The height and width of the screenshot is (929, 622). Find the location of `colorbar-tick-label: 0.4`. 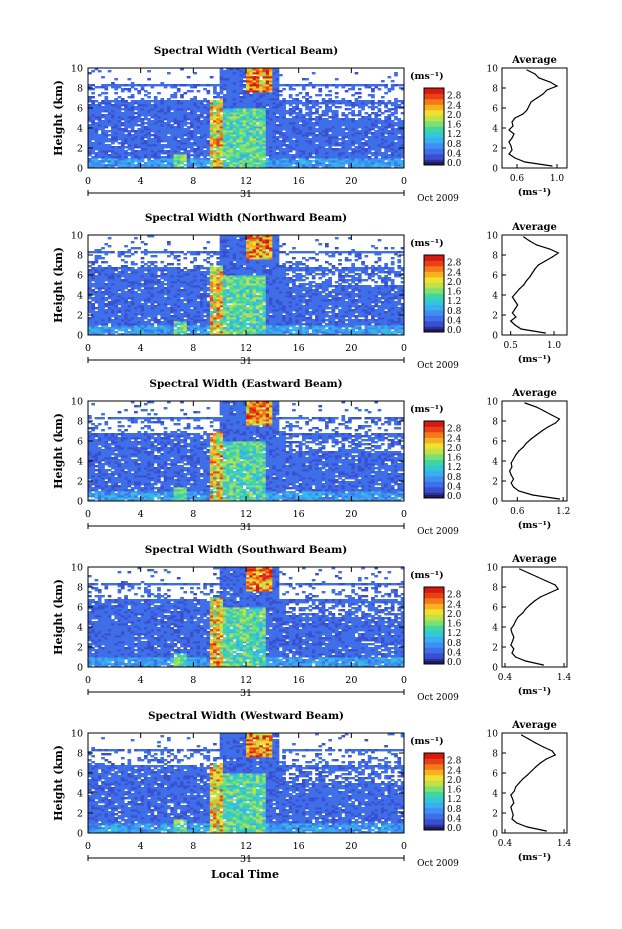

colorbar-tick-label: 0.4 is located at coordinates (454, 154).